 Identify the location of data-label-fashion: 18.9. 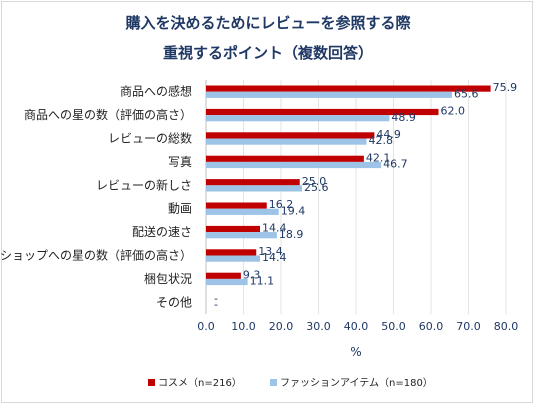
(291, 234).